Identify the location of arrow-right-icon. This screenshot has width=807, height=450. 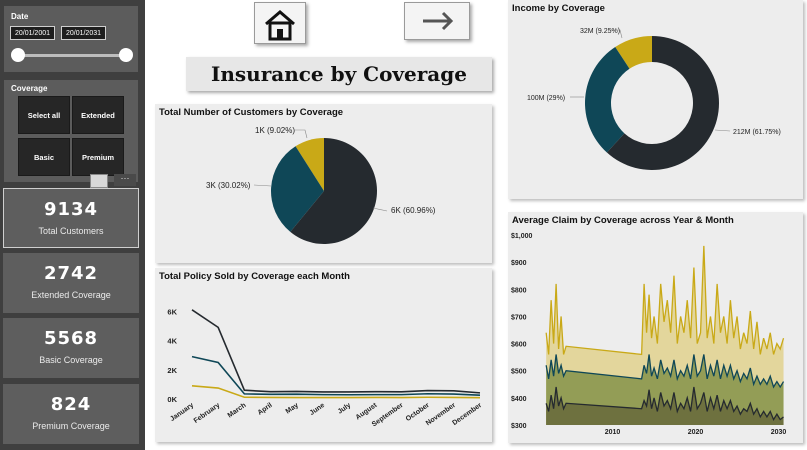
(438, 21).